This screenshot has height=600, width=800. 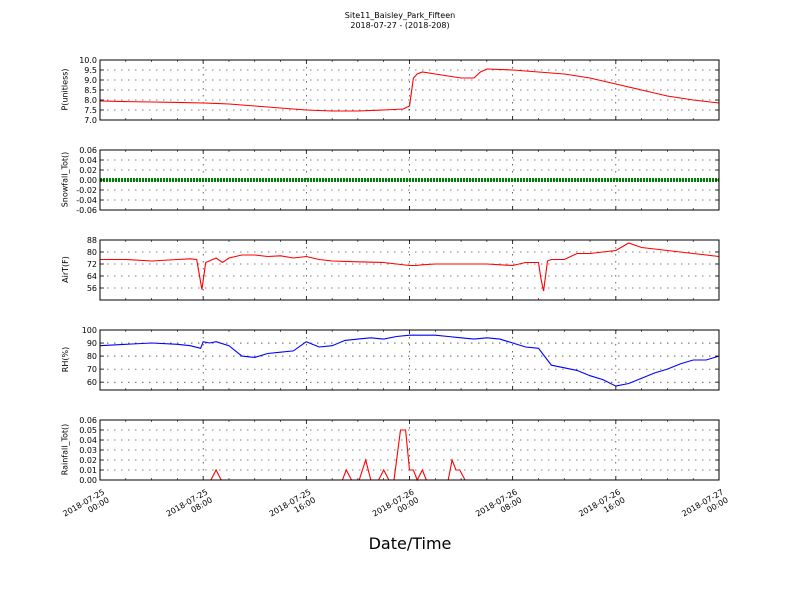 I want to click on y-tick-label: 8.0, so click(x=90, y=100).